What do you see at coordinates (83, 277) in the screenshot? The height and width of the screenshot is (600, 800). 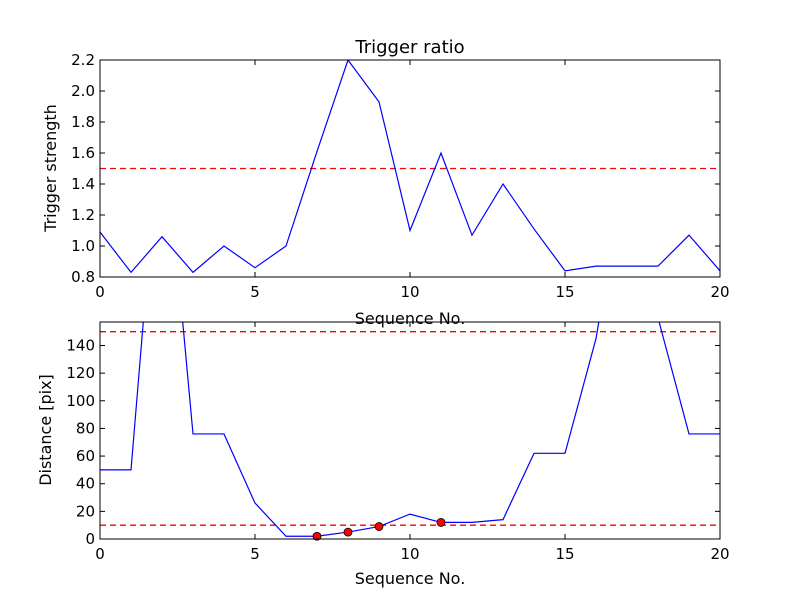 I see `top-y-tick-label: 0.8` at bounding box center [83, 277].